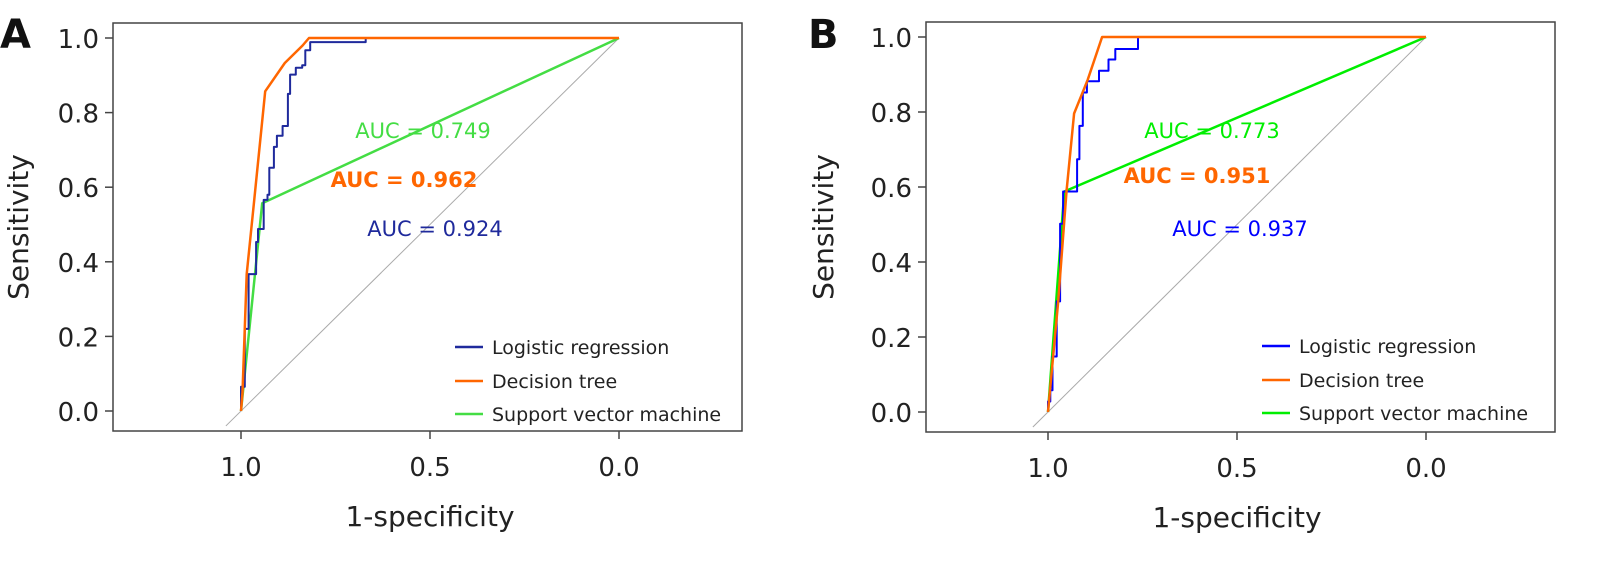 The height and width of the screenshot is (565, 1614). I want to click on auc-label-support-vector-machine: AUC = 0.773, so click(1211, 131).